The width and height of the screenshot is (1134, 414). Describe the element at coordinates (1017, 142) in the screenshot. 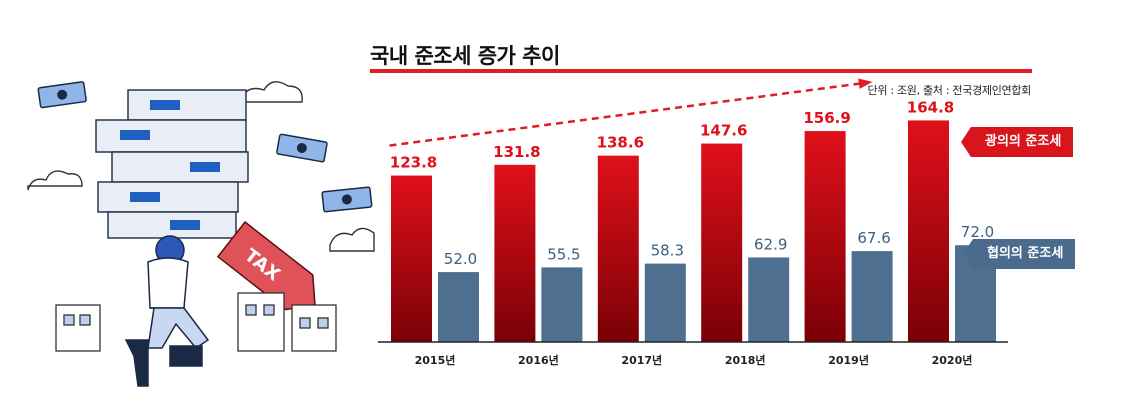

I see `legend-broad-quasi-tax: 광의의 준조세` at that location.